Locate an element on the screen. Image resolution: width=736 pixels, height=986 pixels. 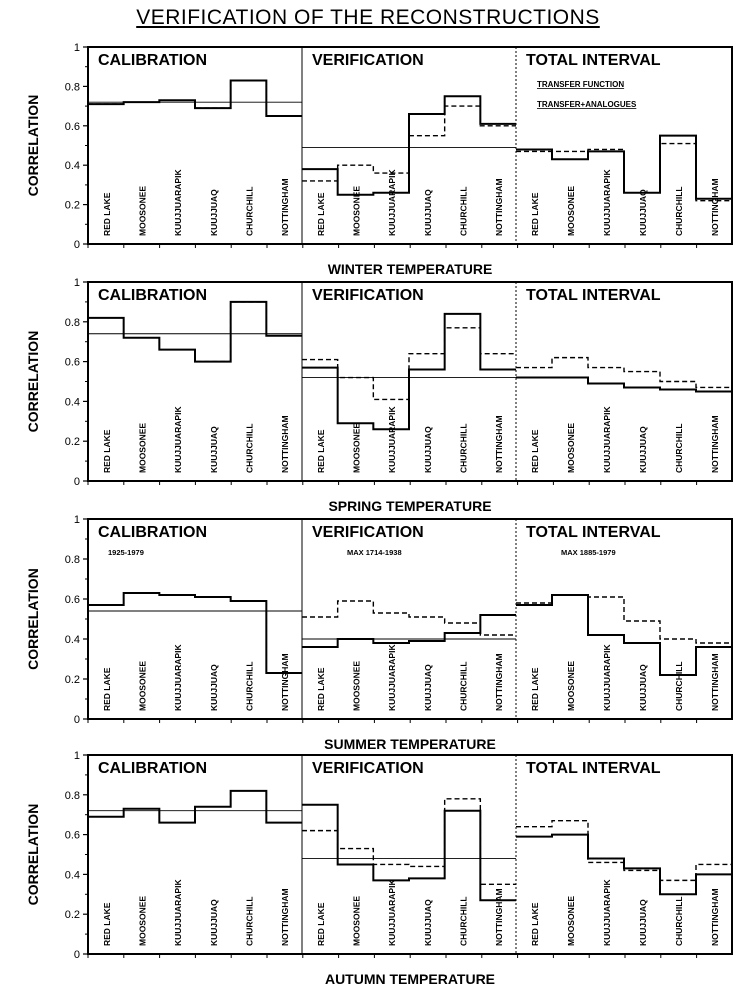
period-note: 1925-1979 is located at coordinates (126, 552).